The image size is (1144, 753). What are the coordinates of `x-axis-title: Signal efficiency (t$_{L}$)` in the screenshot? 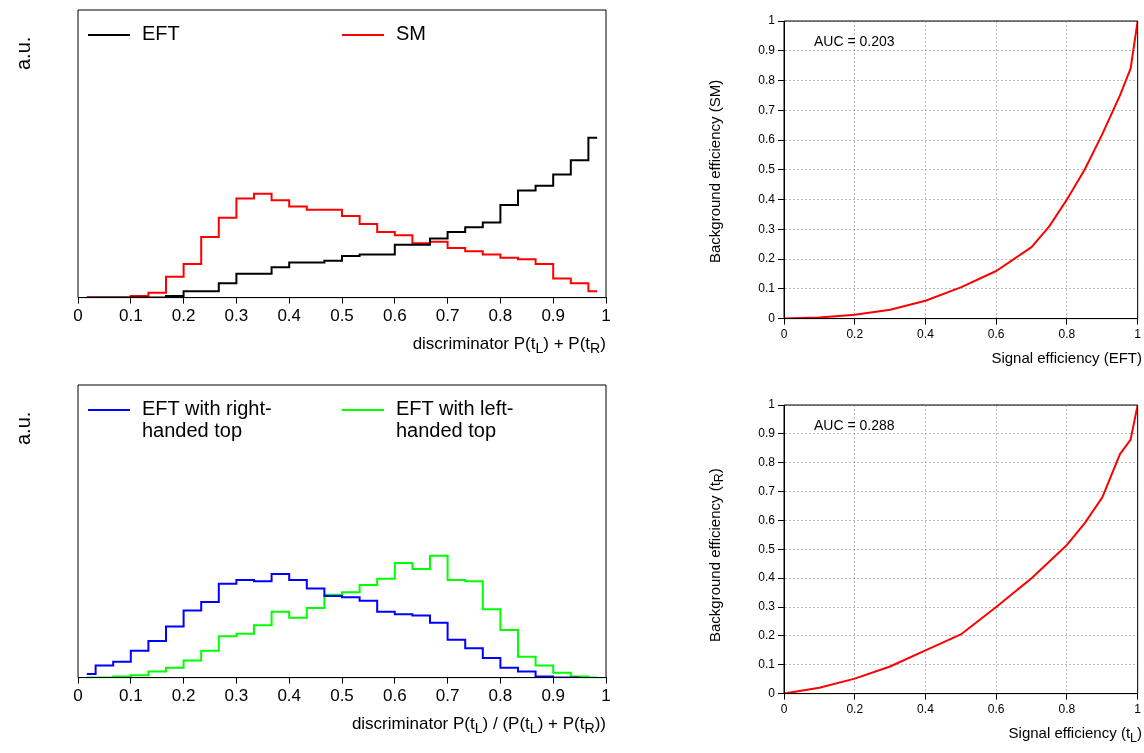 It's located at (1075, 734).